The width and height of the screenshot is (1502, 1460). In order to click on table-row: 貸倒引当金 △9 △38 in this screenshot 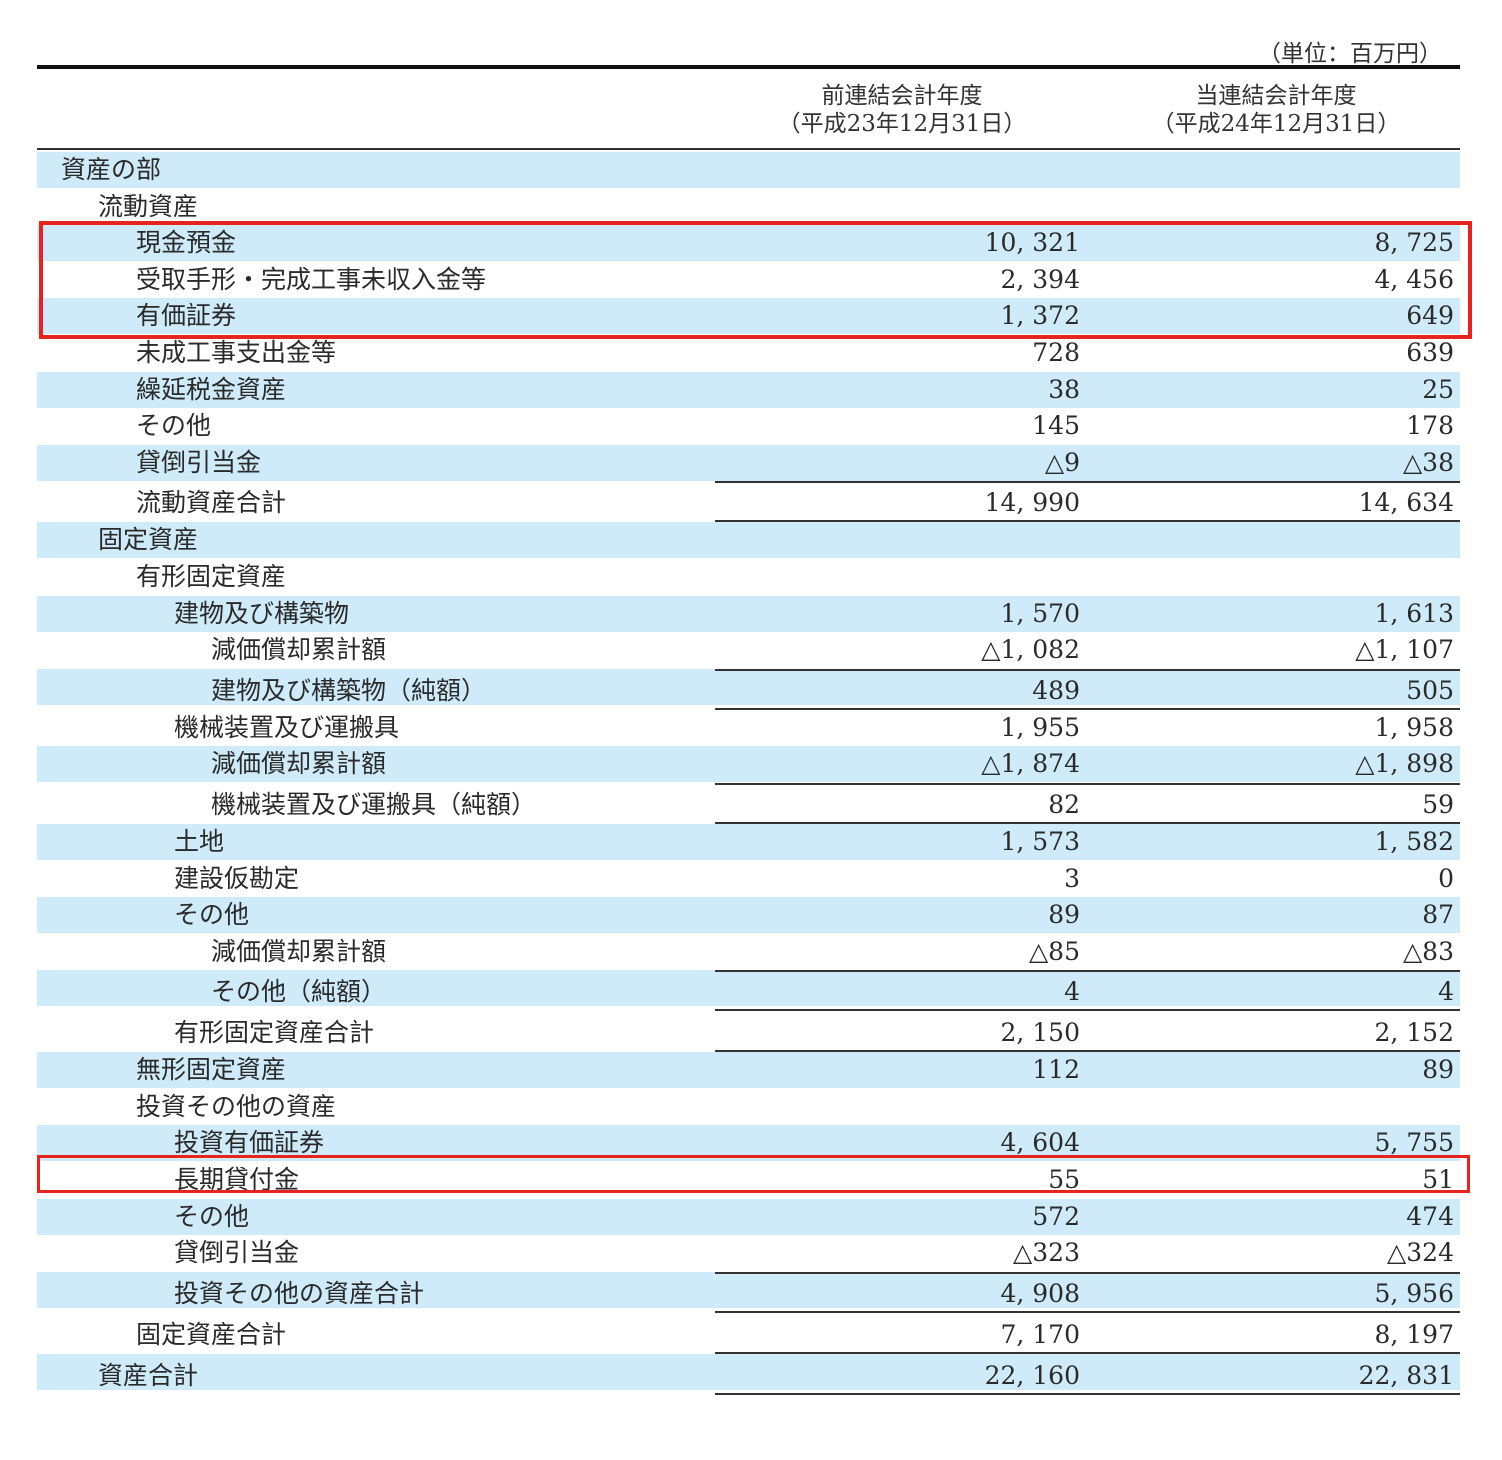, I will do `click(748, 463)`.